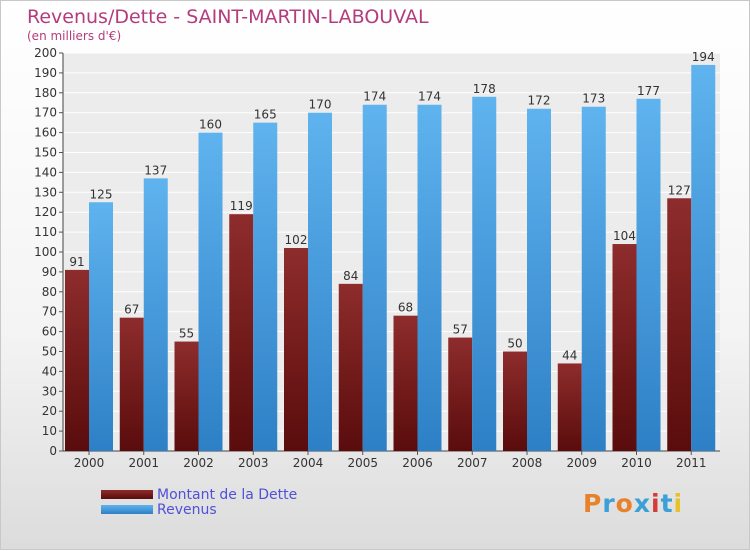 This screenshot has height=551, width=750. Describe the element at coordinates (45, 252) in the screenshot. I see `y-tick-label: 100` at that location.